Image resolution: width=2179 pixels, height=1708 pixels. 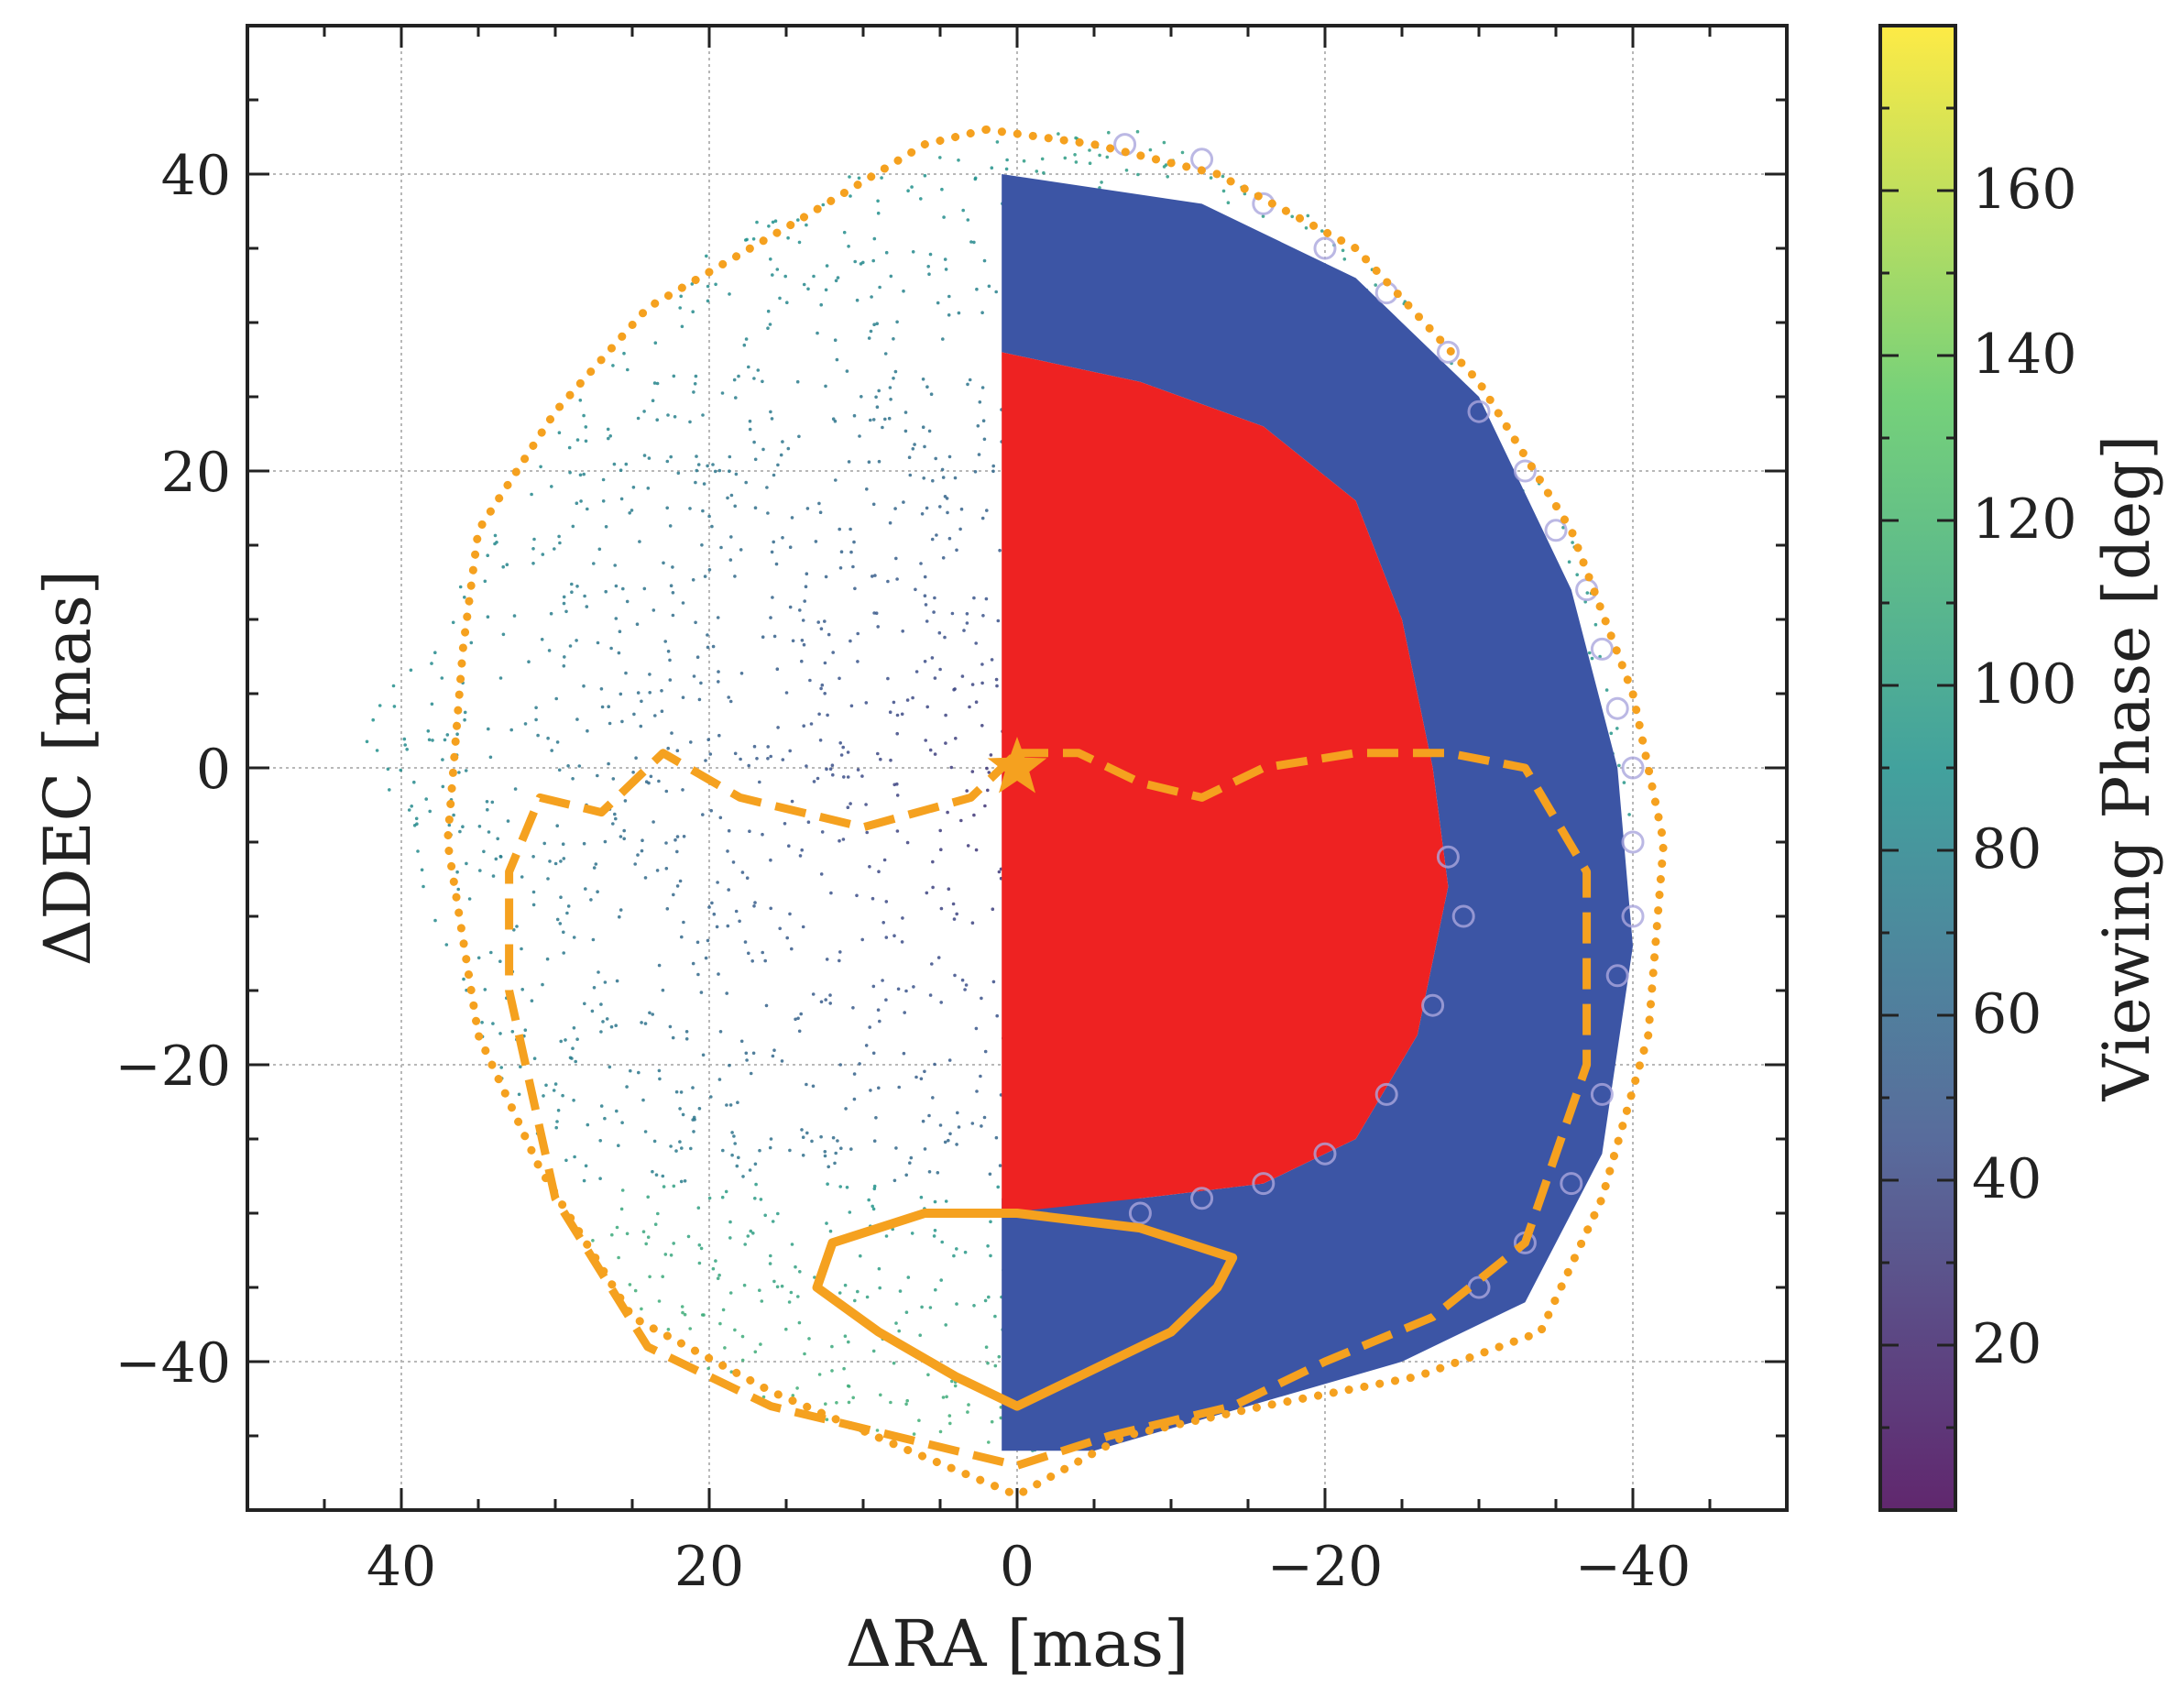 What do you see at coordinates (1017, 766) in the screenshot?
I see `star-marker` at bounding box center [1017, 766].